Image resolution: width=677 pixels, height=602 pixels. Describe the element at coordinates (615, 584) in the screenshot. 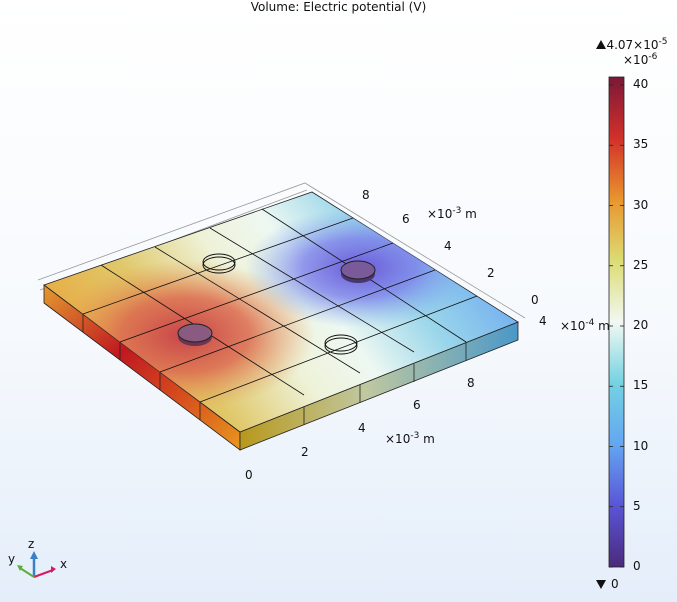

I see `colorbar-min-label: 0` at that location.